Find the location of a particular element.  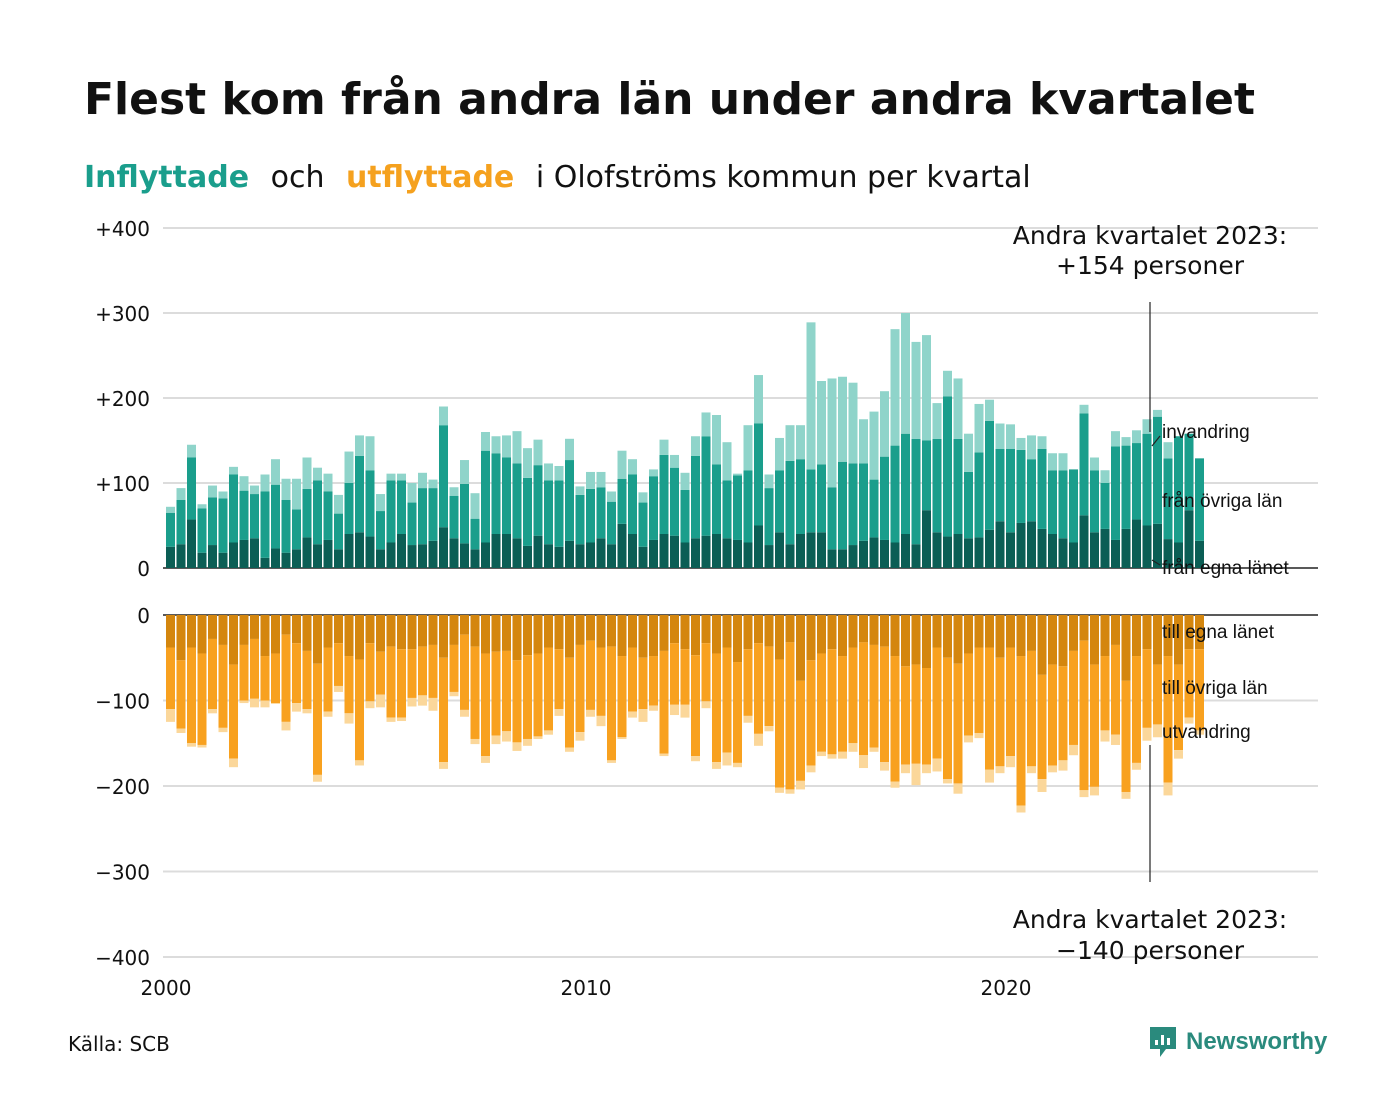

legend-out-label: till övriga län is located at coordinates (1215, 688).